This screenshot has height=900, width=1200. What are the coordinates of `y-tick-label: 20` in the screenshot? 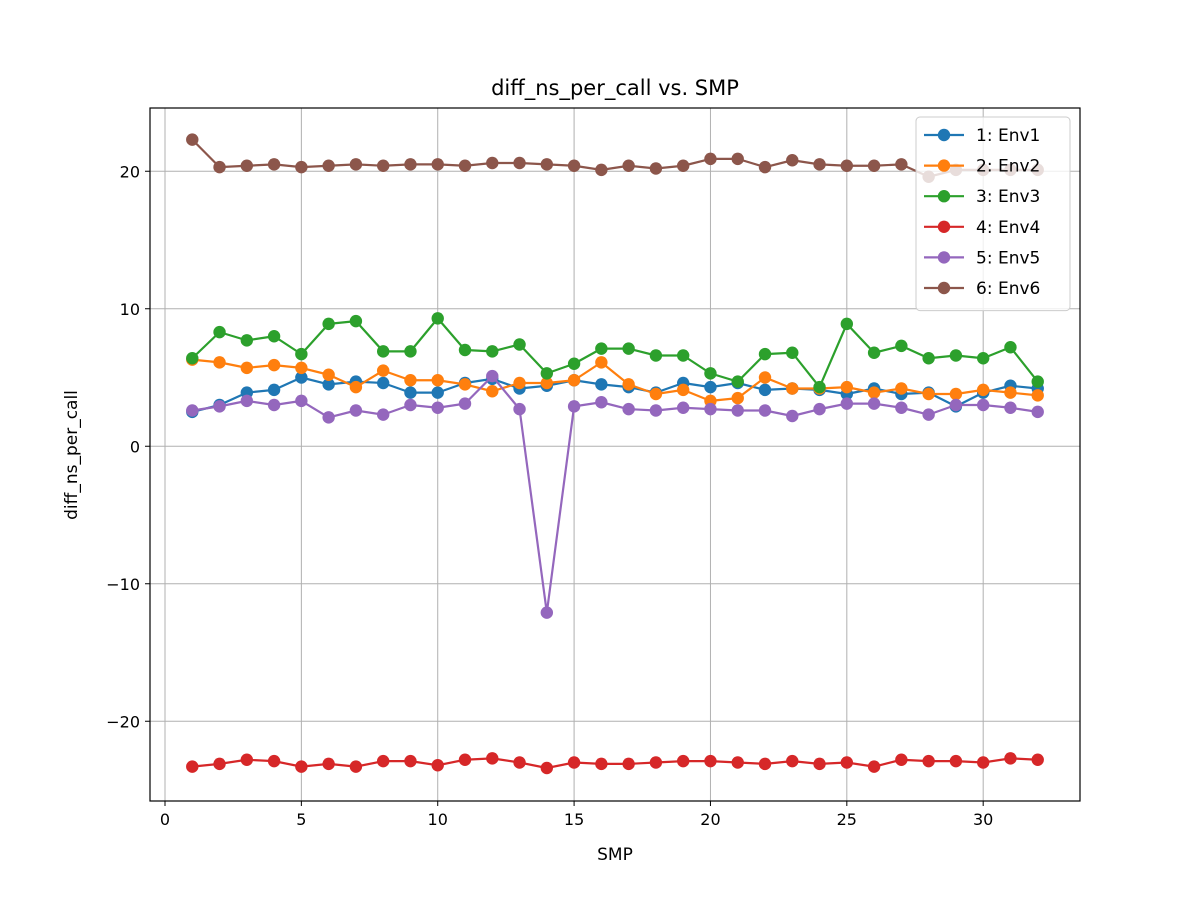 It's located at (130, 171).